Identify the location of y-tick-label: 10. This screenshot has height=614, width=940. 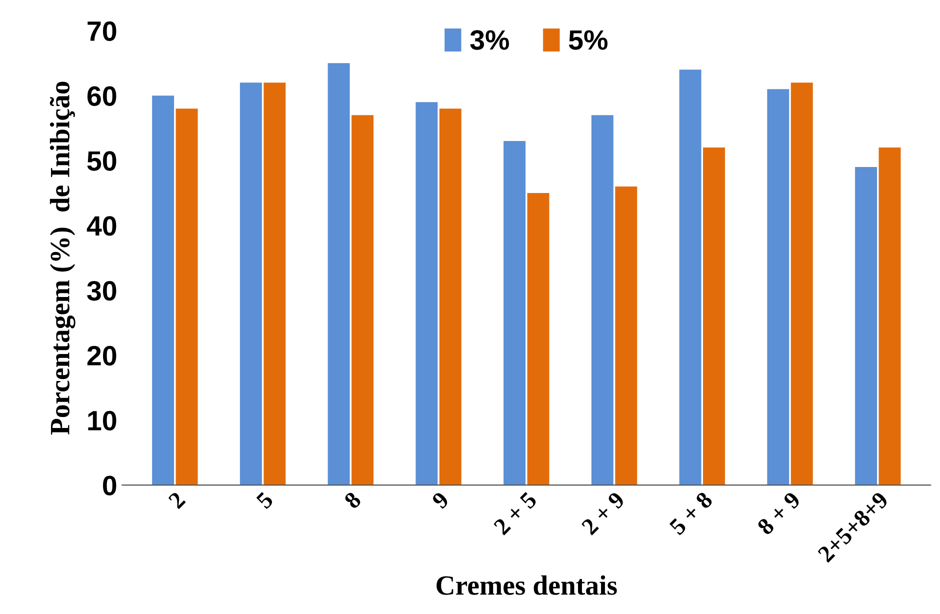
(102, 420).